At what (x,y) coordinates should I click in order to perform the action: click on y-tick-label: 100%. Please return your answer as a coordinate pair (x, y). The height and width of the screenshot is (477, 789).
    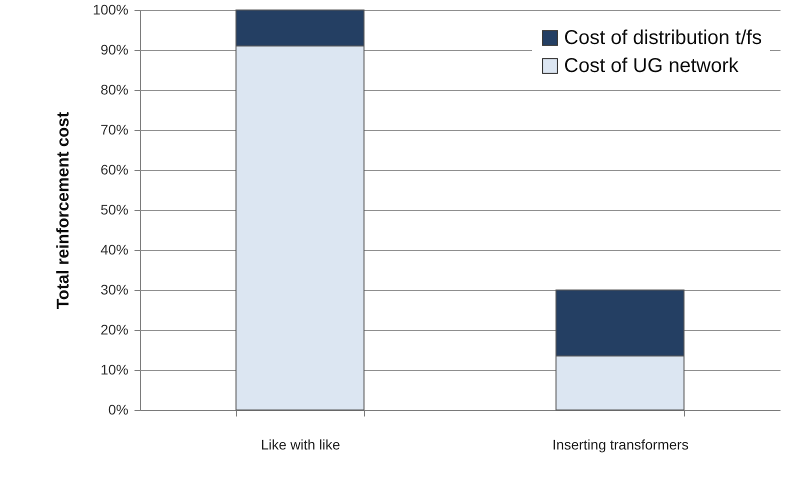
    Looking at the image, I should click on (110, 10).